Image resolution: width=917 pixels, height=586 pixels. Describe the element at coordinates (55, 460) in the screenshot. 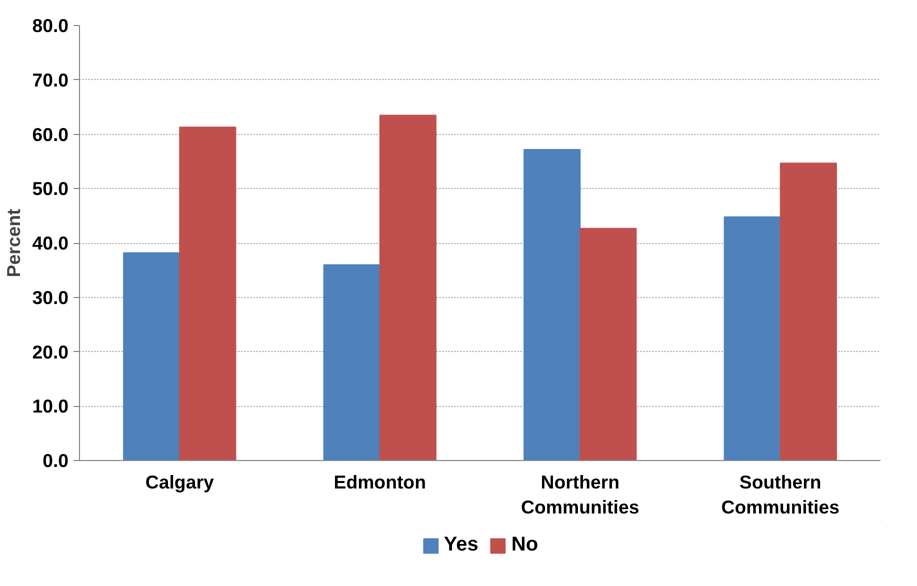

I see `y-tick-label: 0.0` at that location.